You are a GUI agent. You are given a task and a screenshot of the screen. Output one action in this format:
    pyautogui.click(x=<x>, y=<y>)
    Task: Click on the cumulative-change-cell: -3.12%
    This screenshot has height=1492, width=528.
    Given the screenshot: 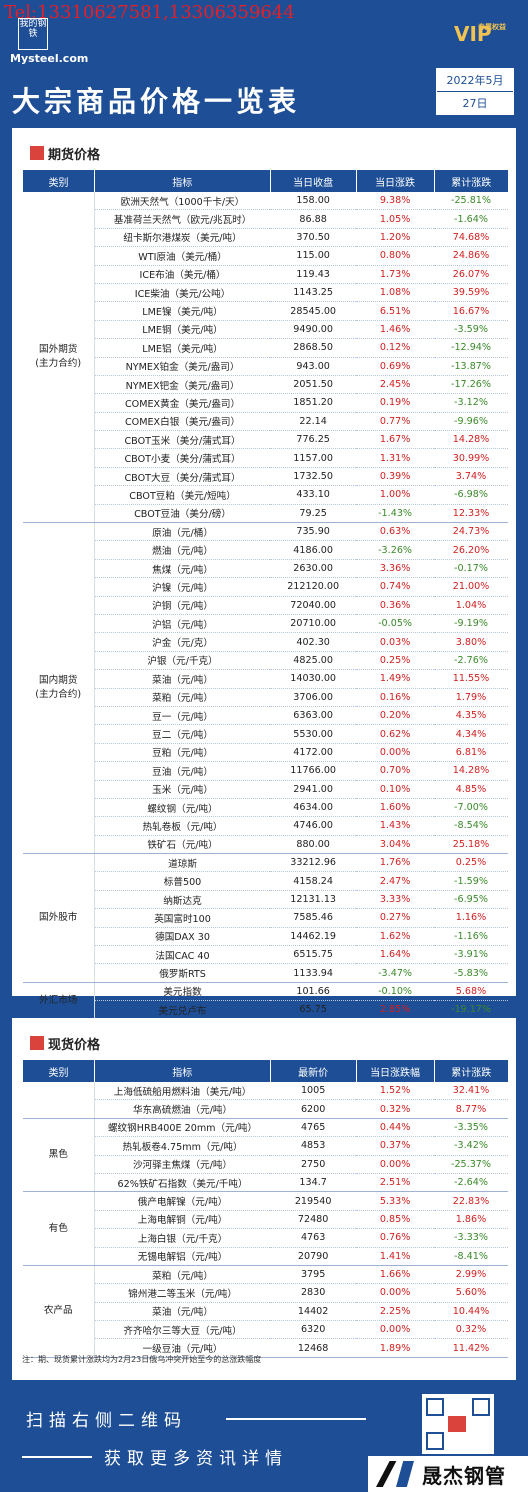 What is the action you would take?
    pyautogui.click(x=471, y=403)
    